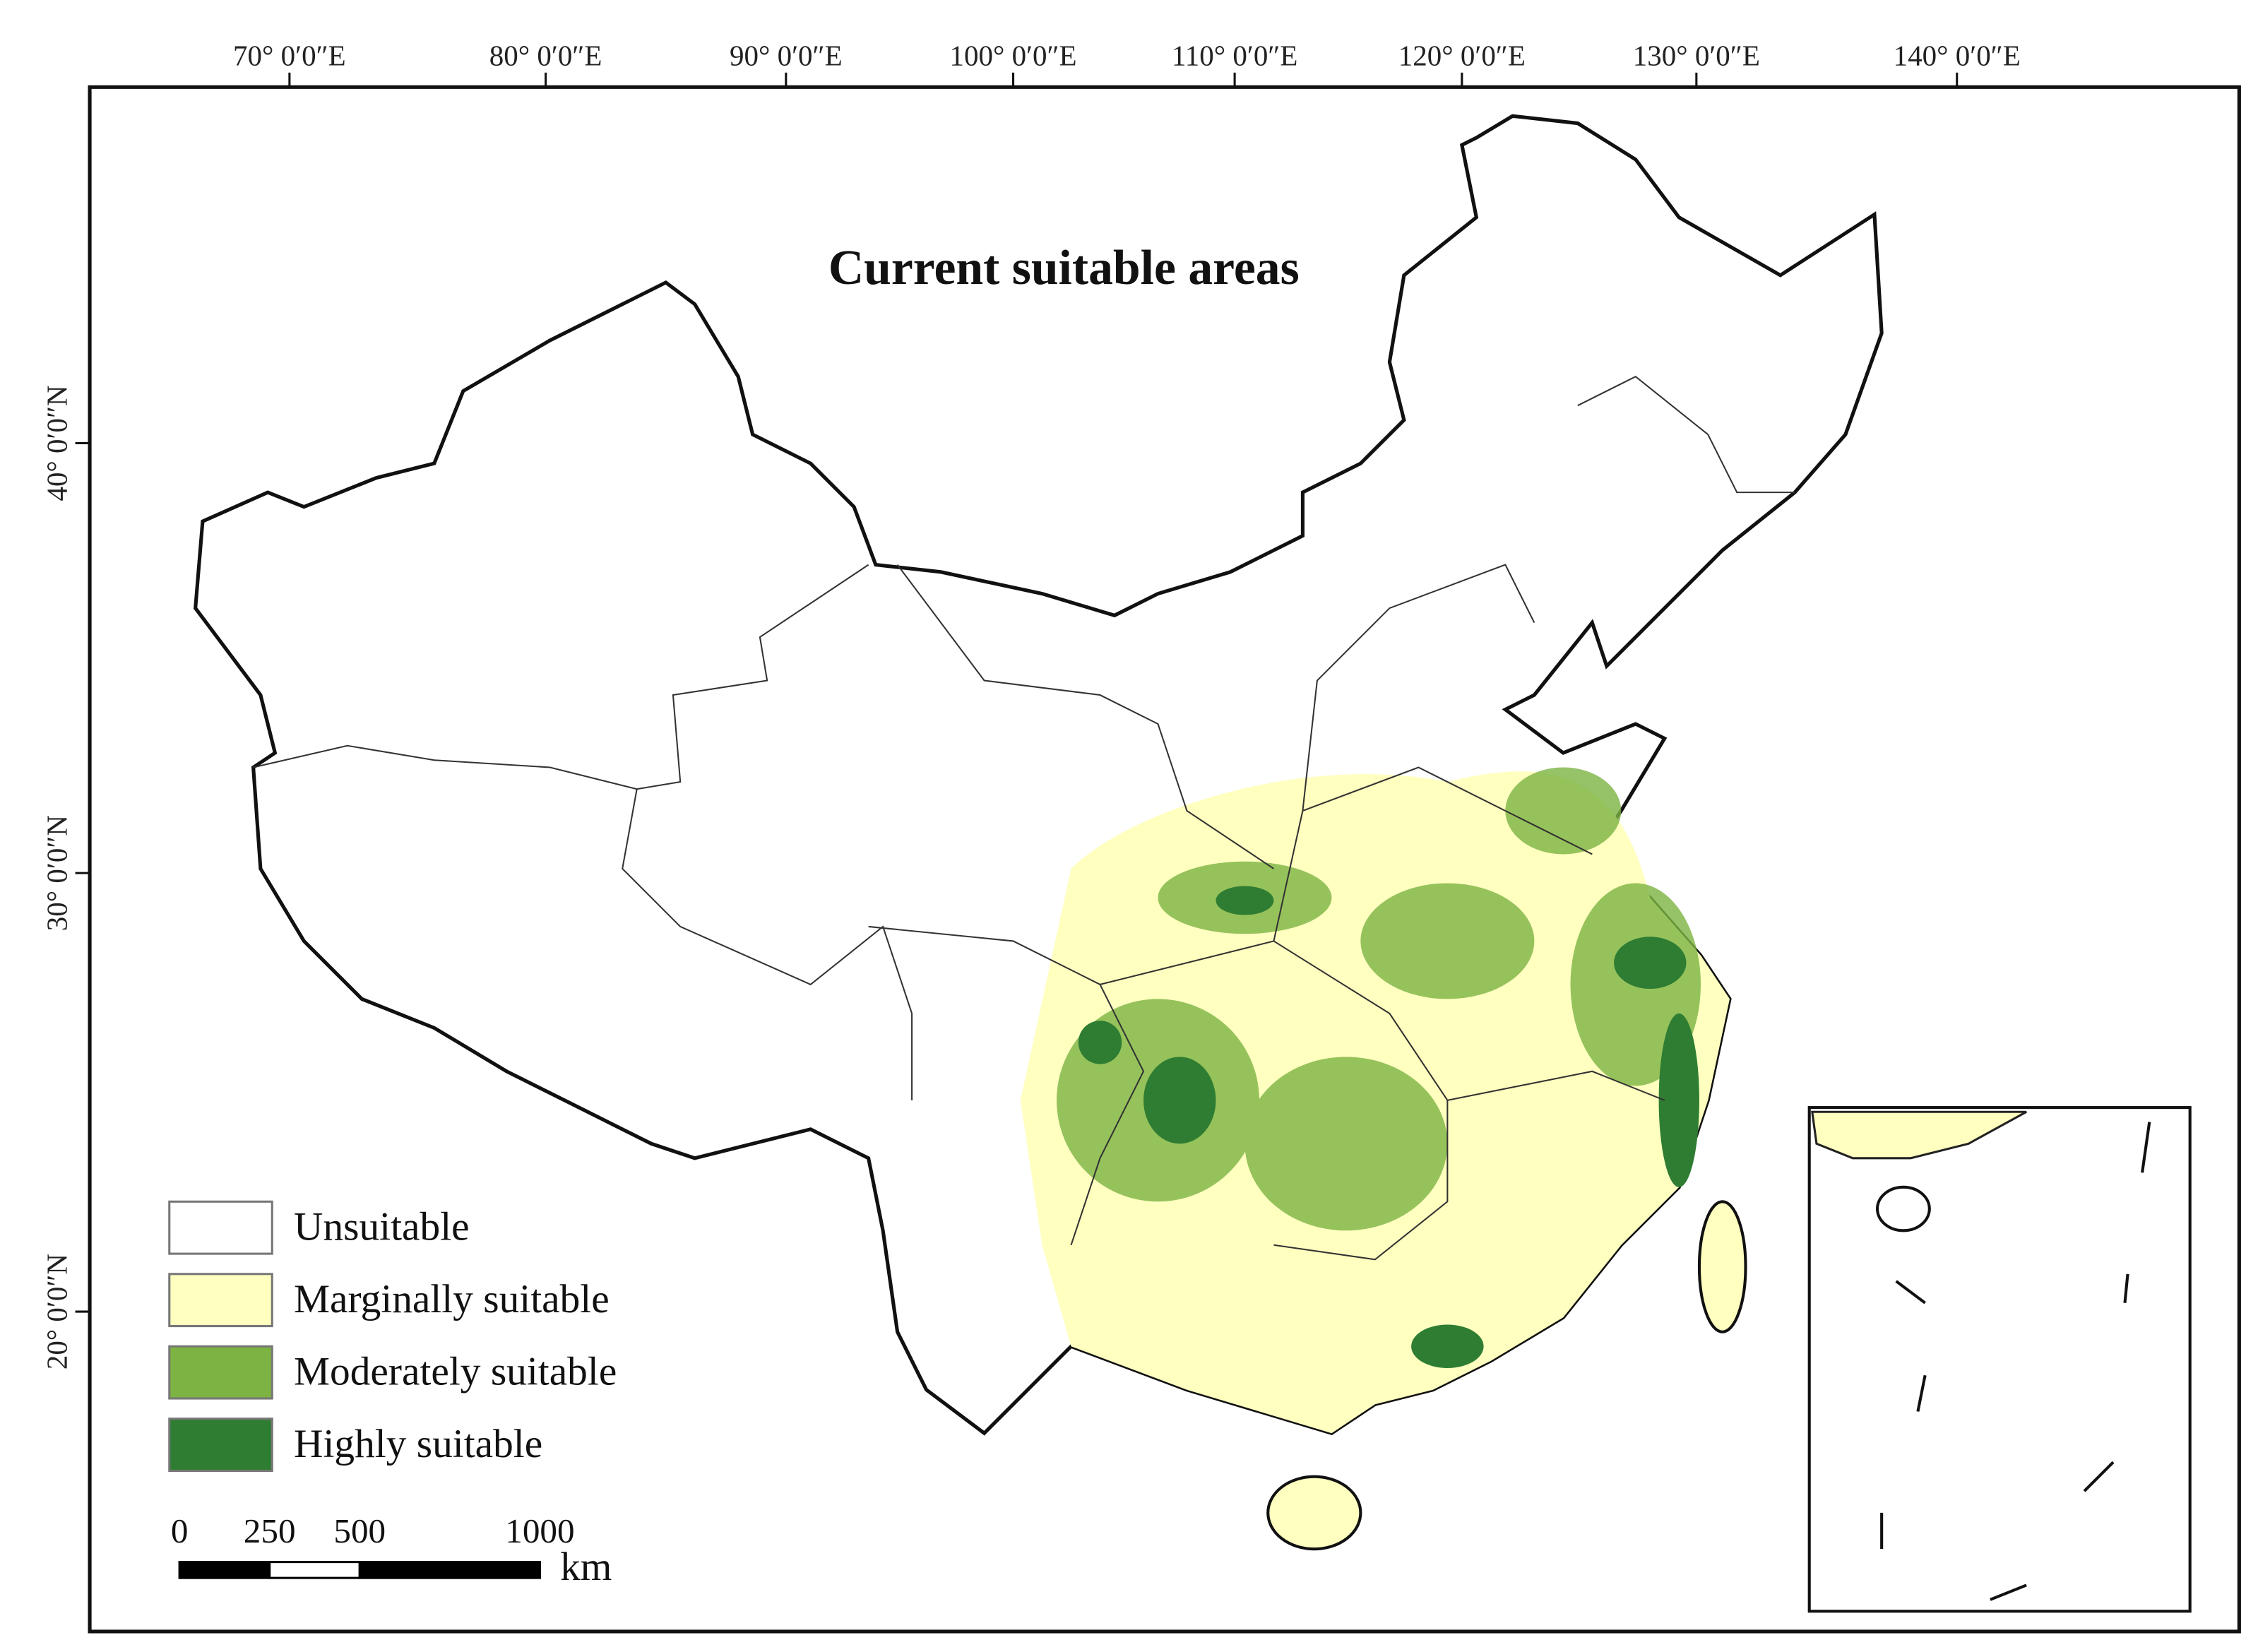 Image resolution: width=2258 pixels, height=1652 pixels. I want to click on scale-label: 1000, so click(539, 1531).